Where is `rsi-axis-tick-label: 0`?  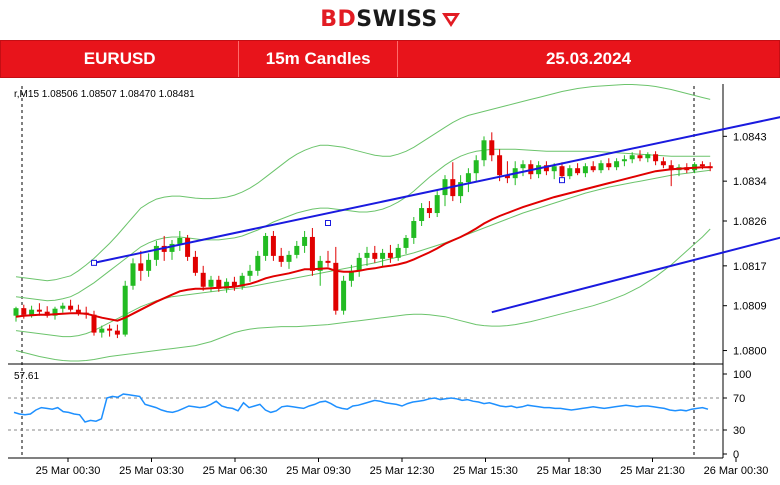 rsi-axis-tick-label: 0 is located at coordinates (736, 455).